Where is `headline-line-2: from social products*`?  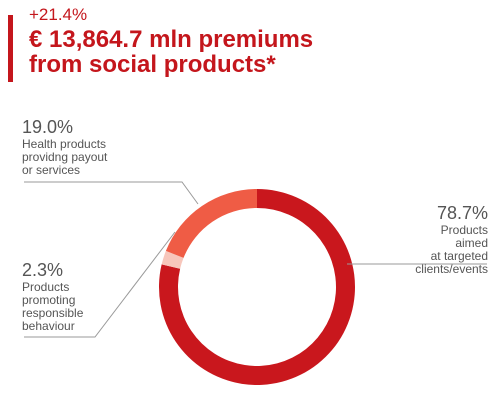
headline-line-2: from social products* is located at coordinates (152, 64).